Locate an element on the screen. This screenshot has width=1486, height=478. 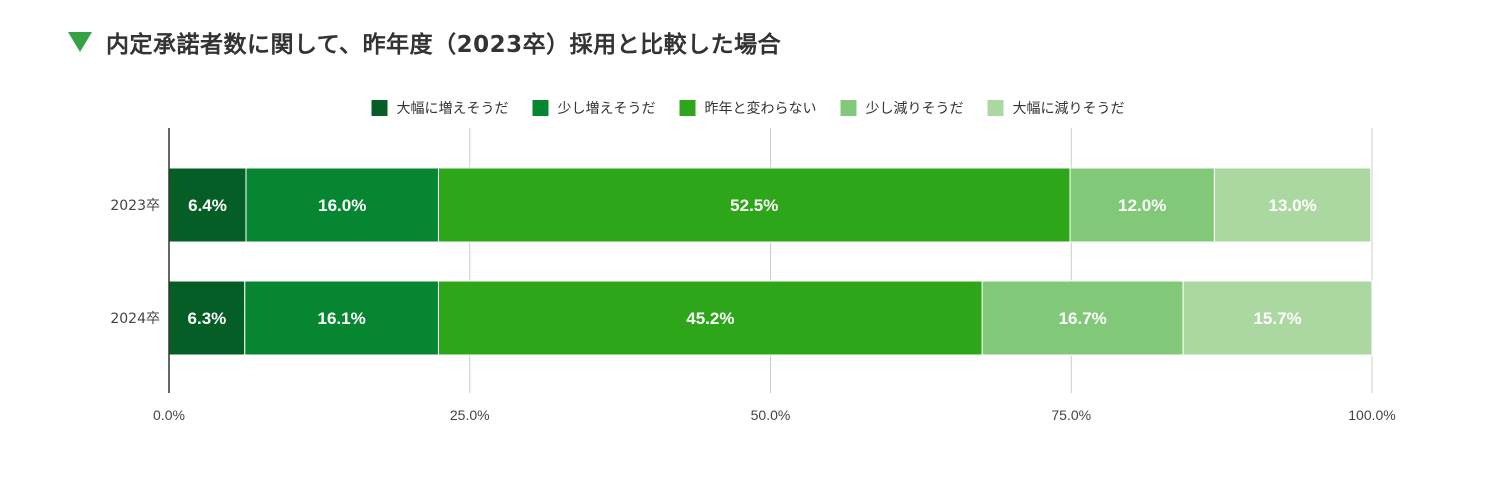
data-label: 52.5% is located at coordinates (754, 205).